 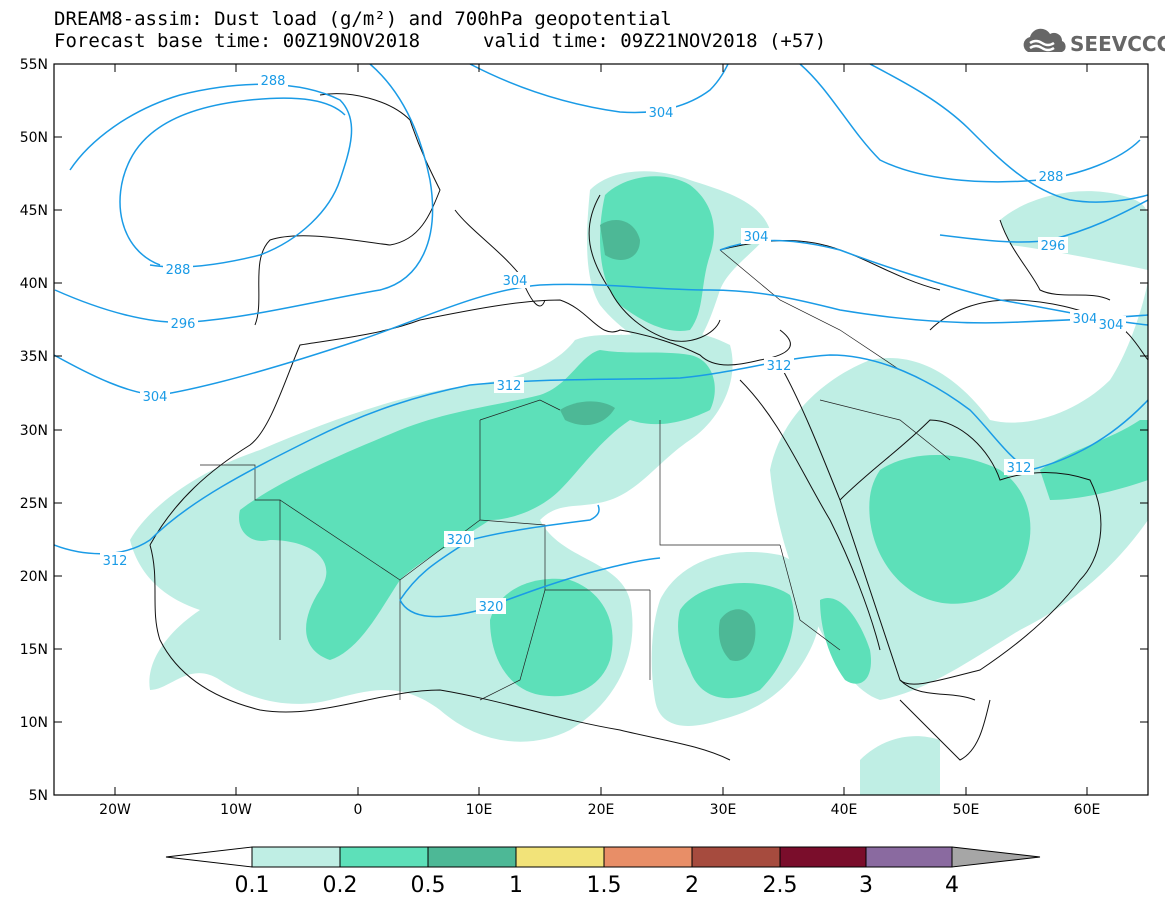 I want to click on lon-label: 60E, so click(x=1087, y=810).